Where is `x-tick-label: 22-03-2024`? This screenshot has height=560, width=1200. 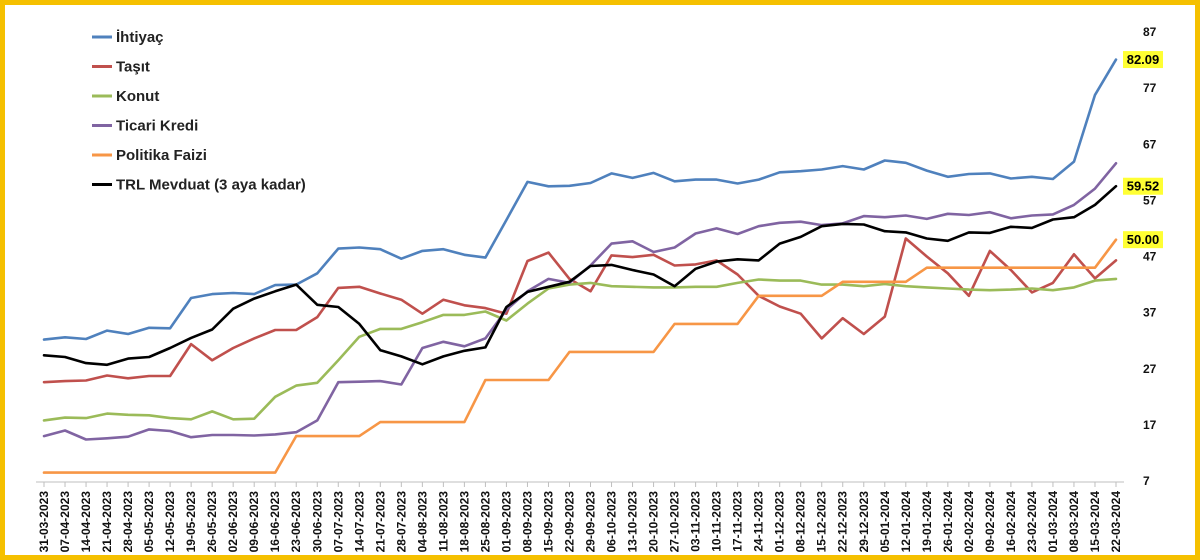 x-tick-label: 22-03-2024 is located at coordinates (1116, 522).